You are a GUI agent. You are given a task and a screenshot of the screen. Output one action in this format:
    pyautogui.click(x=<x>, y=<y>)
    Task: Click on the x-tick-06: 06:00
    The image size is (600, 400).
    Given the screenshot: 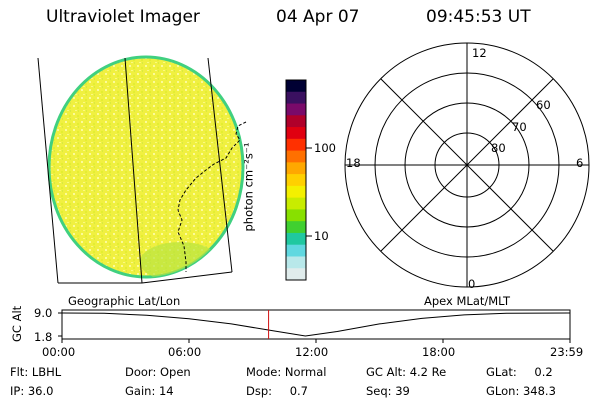 What is the action you would take?
    pyautogui.click(x=185, y=352)
    